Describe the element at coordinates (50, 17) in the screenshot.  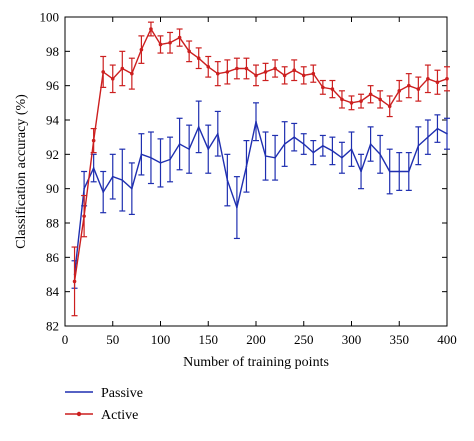
I see `y-tick-label: 100` at that location.